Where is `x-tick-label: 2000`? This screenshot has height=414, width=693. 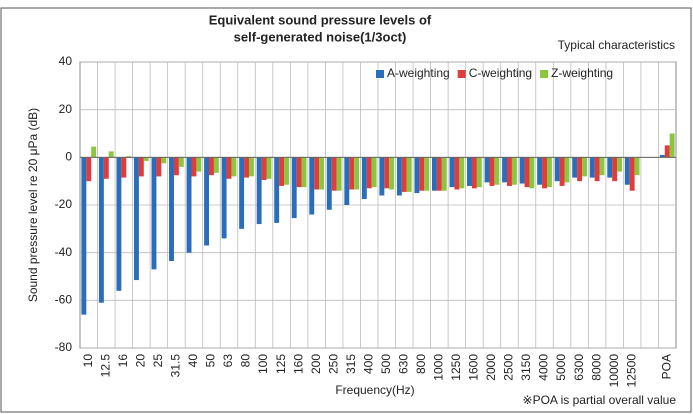 x-tick-label: 2000 is located at coordinates (491, 367).